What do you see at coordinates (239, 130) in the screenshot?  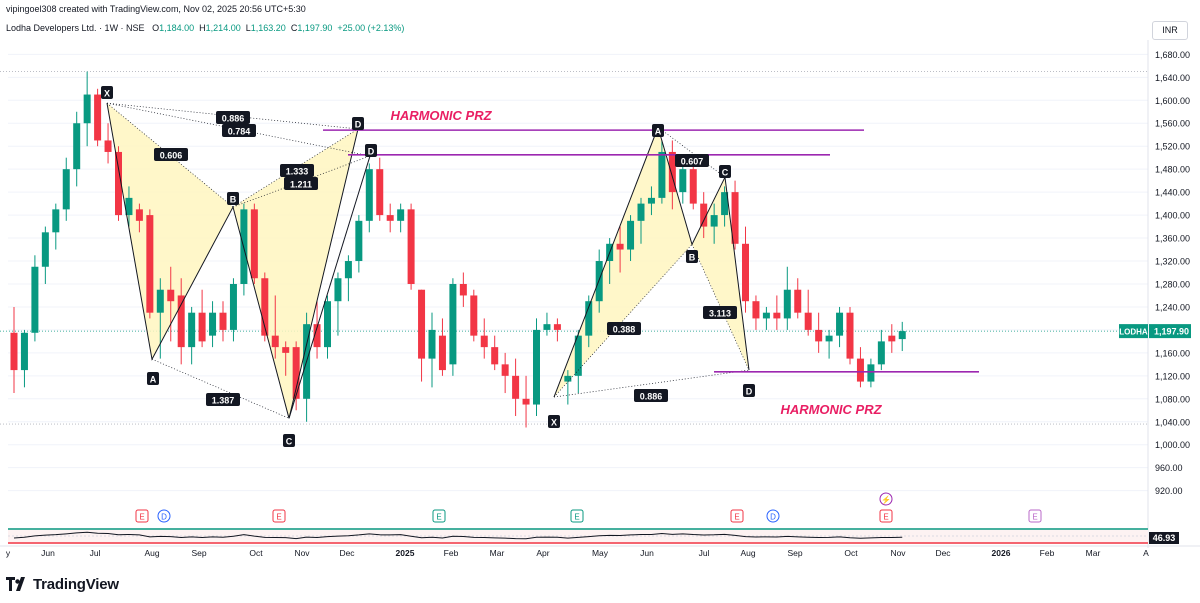 I see `pattern1-ratio-xd-alt-box` at bounding box center [239, 130].